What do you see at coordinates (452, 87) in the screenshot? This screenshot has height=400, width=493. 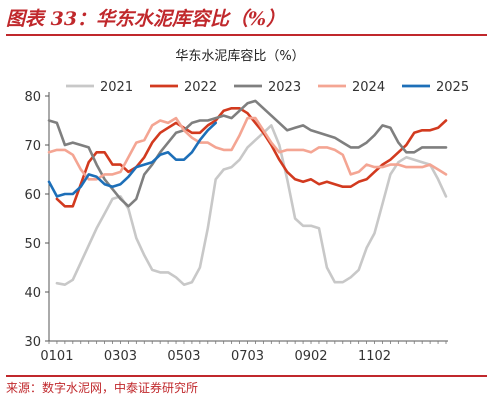 I see `legend-label-2025: 2025` at bounding box center [452, 87].